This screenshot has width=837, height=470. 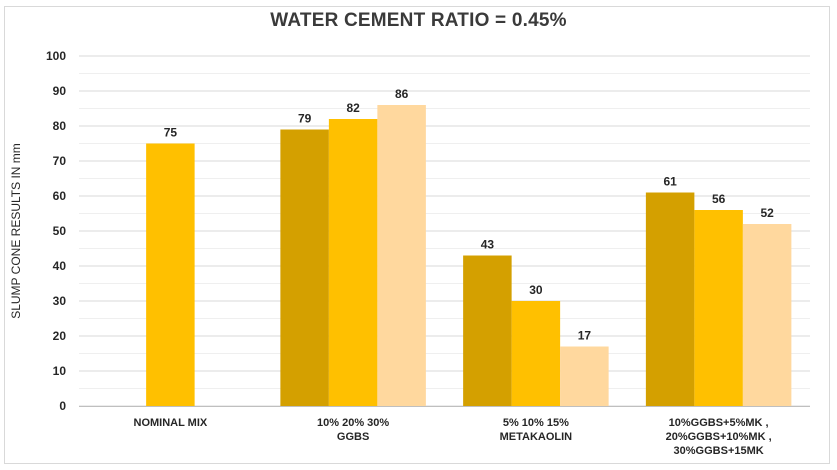 I want to click on x-category-label: 5% 10% 15%, so click(x=536, y=423).